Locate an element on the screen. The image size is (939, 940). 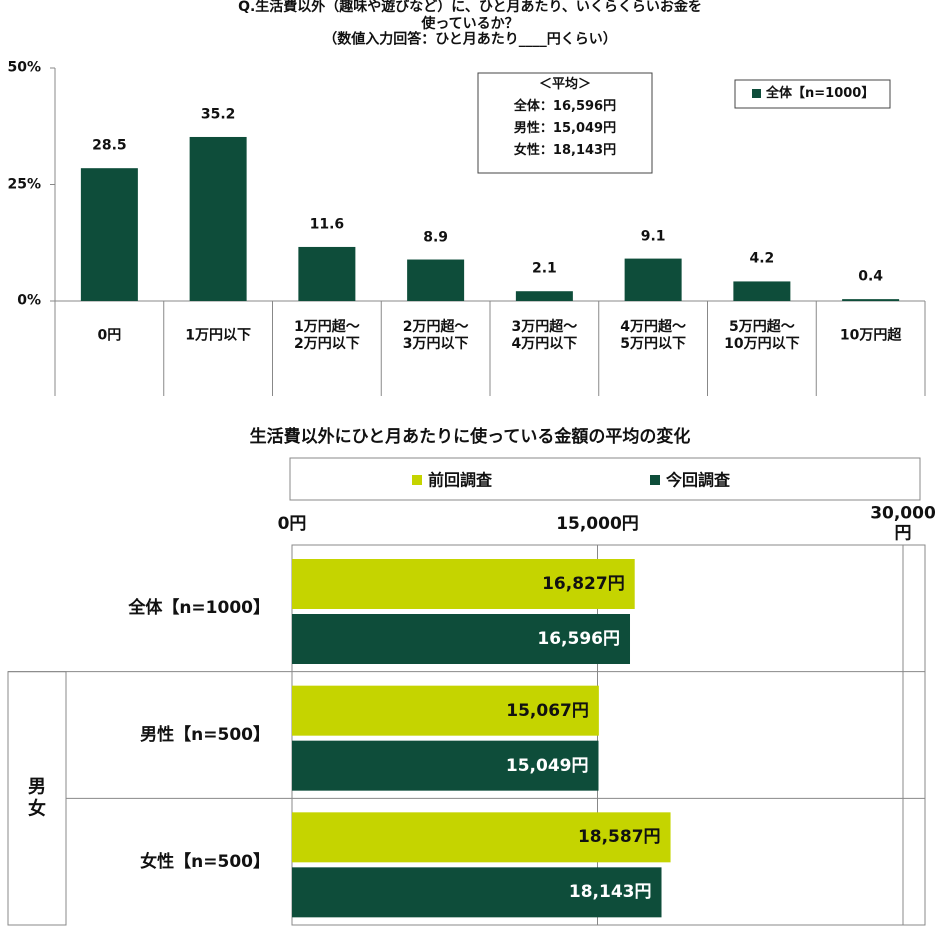
data-label: 18,143円 is located at coordinates (610, 892).